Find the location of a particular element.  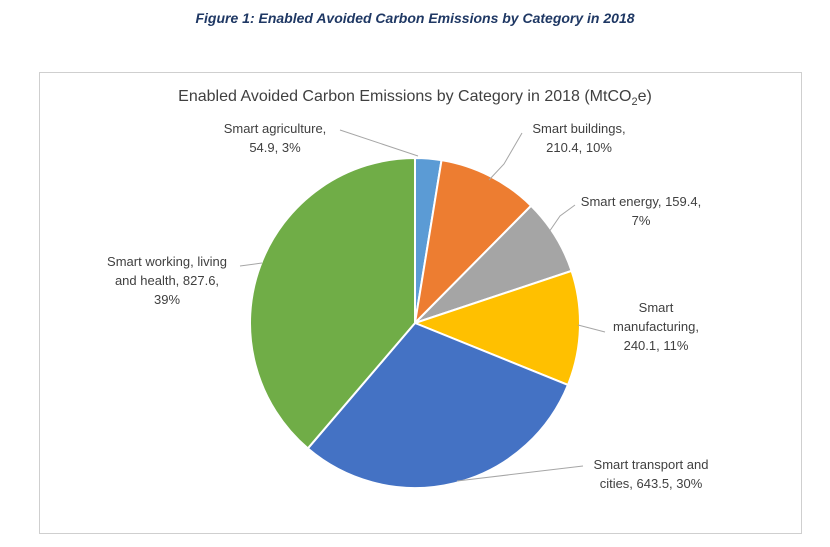

pie-slice-smart-buildings is located at coordinates (473, 242).